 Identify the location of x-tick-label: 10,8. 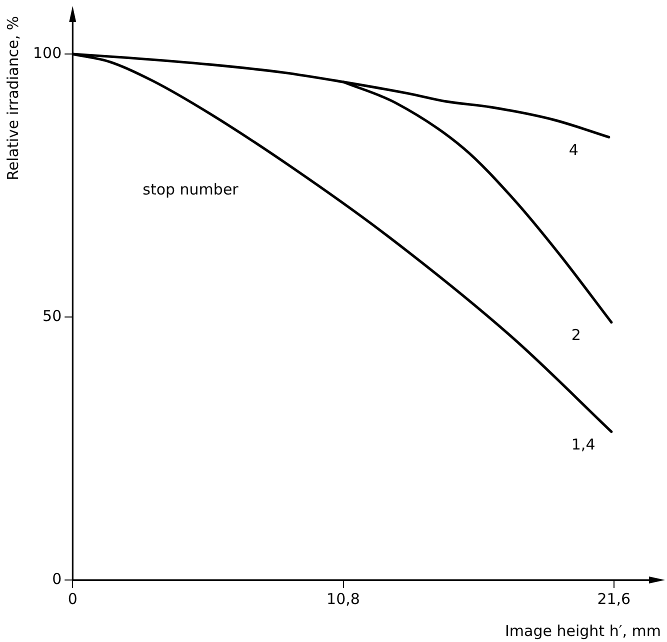
(343, 599).